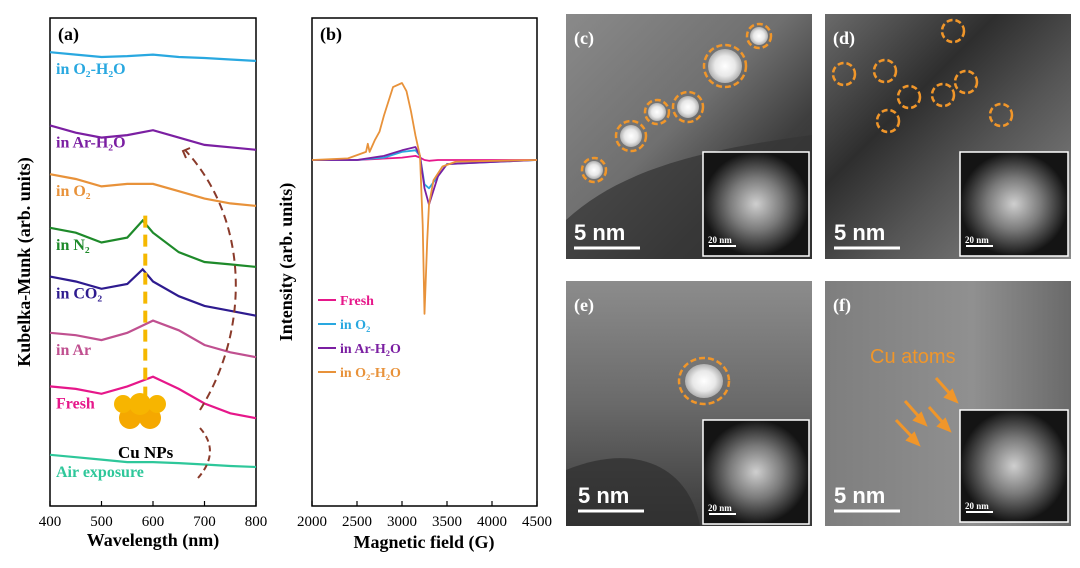 This screenshot has height=568, width=1080. Describe the element at coordinates (844, 38) in the screenshot. I see `panel-label-d: (d)` at that location.